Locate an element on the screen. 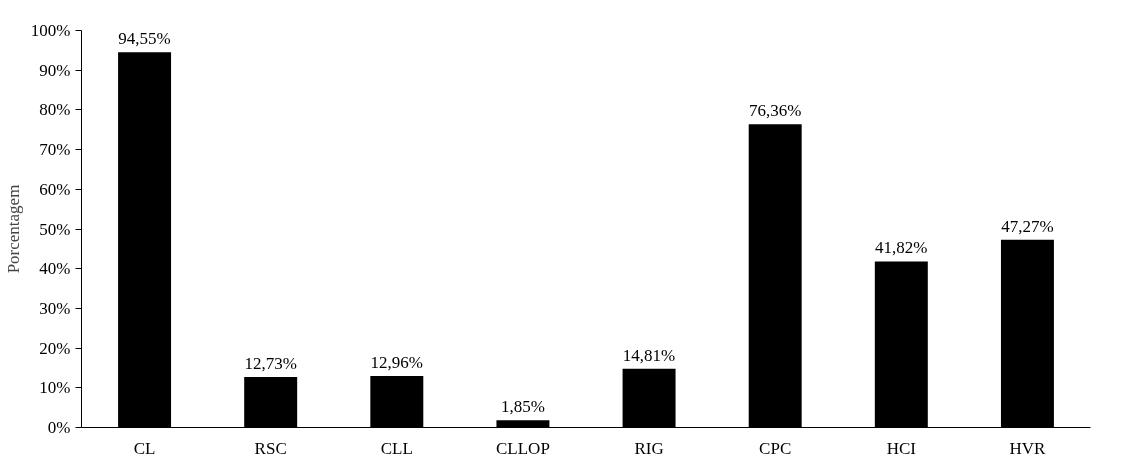 This screenshot has width=1122, height=466. x-tick-label: HCI is located at coordinates (901, 448).